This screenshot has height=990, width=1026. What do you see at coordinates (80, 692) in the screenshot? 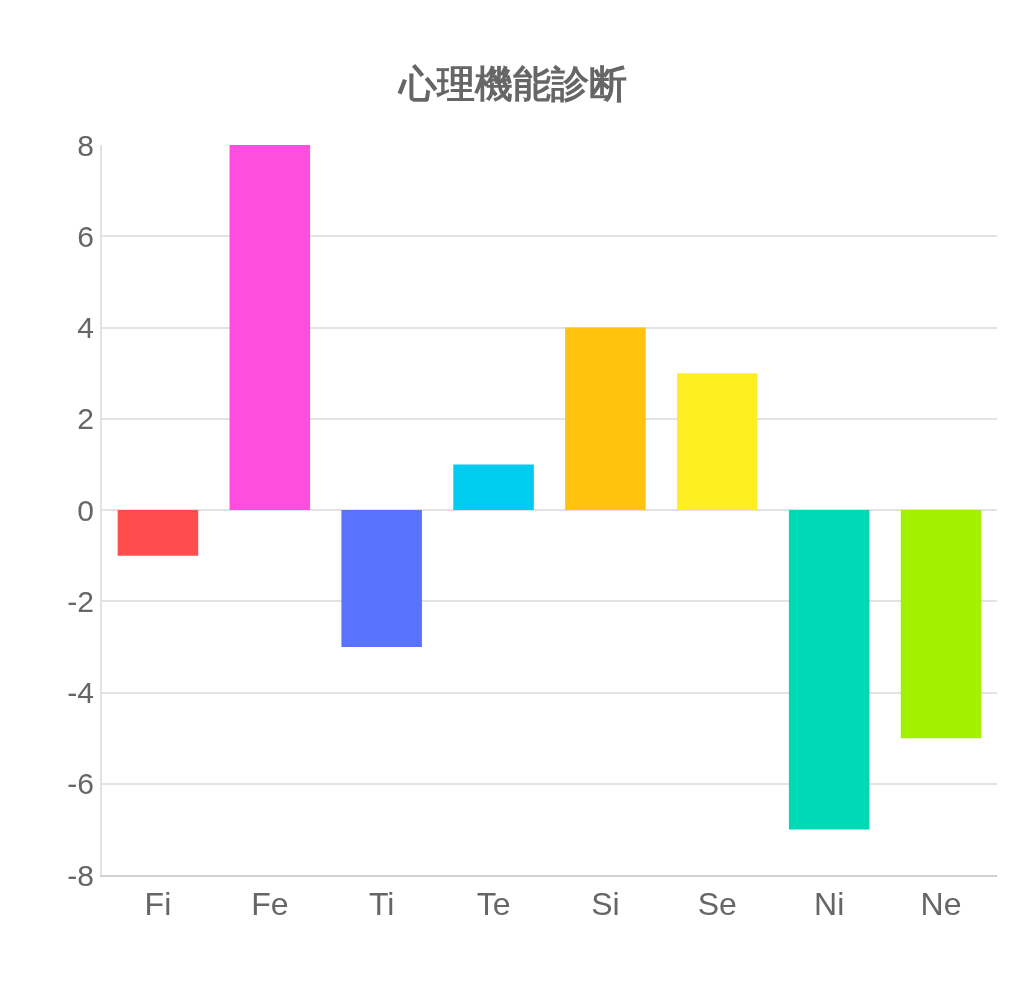
I see `y-tick-label: -4` at bounding box center [80, 692].